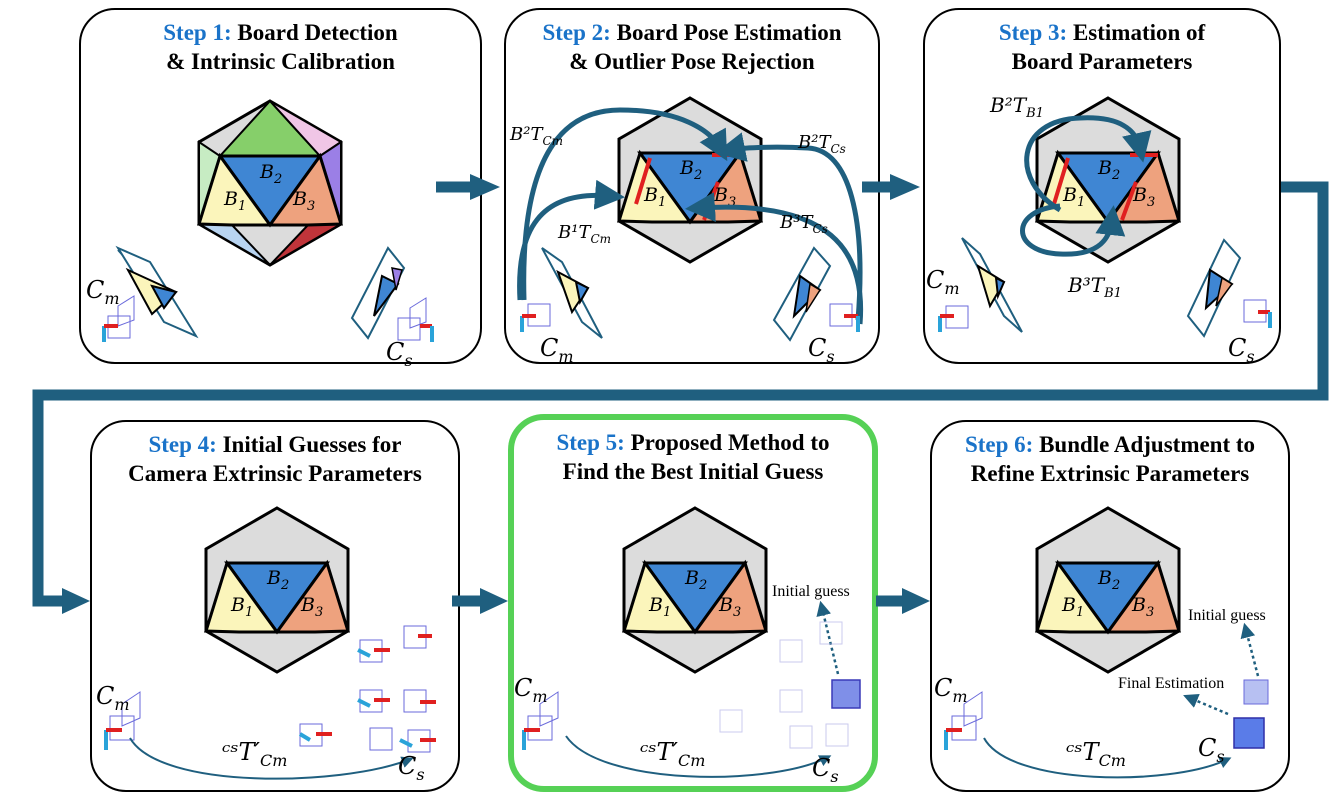 The height and width of the screenshot is (798, 1339). Describe the element at coordinates (692, 61) in the screenshot. I see `step-title-line2: & Outlier Pose Rejection` at that location.